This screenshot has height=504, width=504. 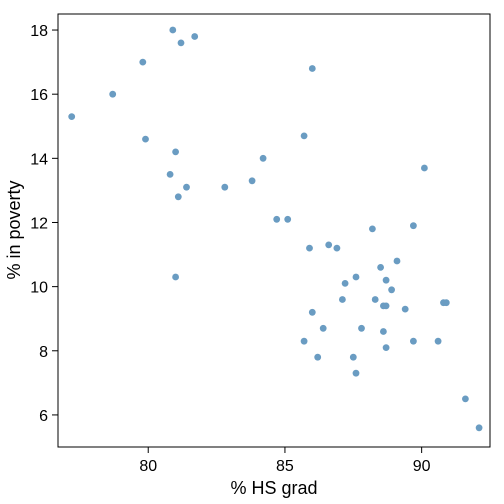 What do you see at coordinates (39, 95) in the screenshot?
I see `y-tick-label: 16` at bounding box center [39, 95].